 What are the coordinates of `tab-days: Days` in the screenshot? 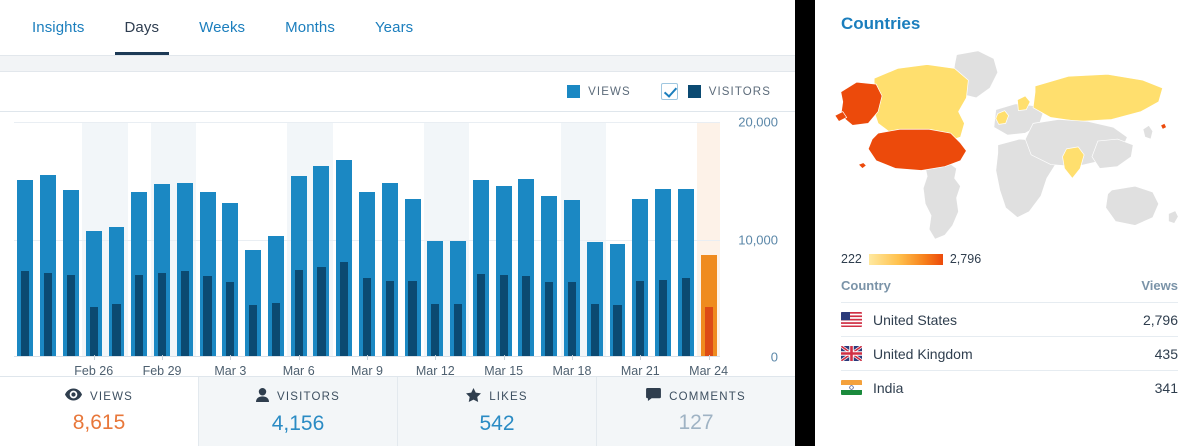 It's located at (142, 27).